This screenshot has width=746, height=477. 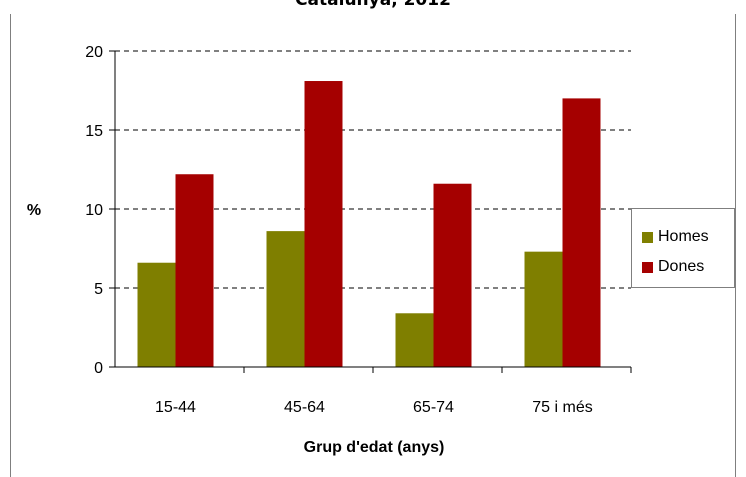 I want to click on y-tick-label: 10, so click(x=94, y=210).